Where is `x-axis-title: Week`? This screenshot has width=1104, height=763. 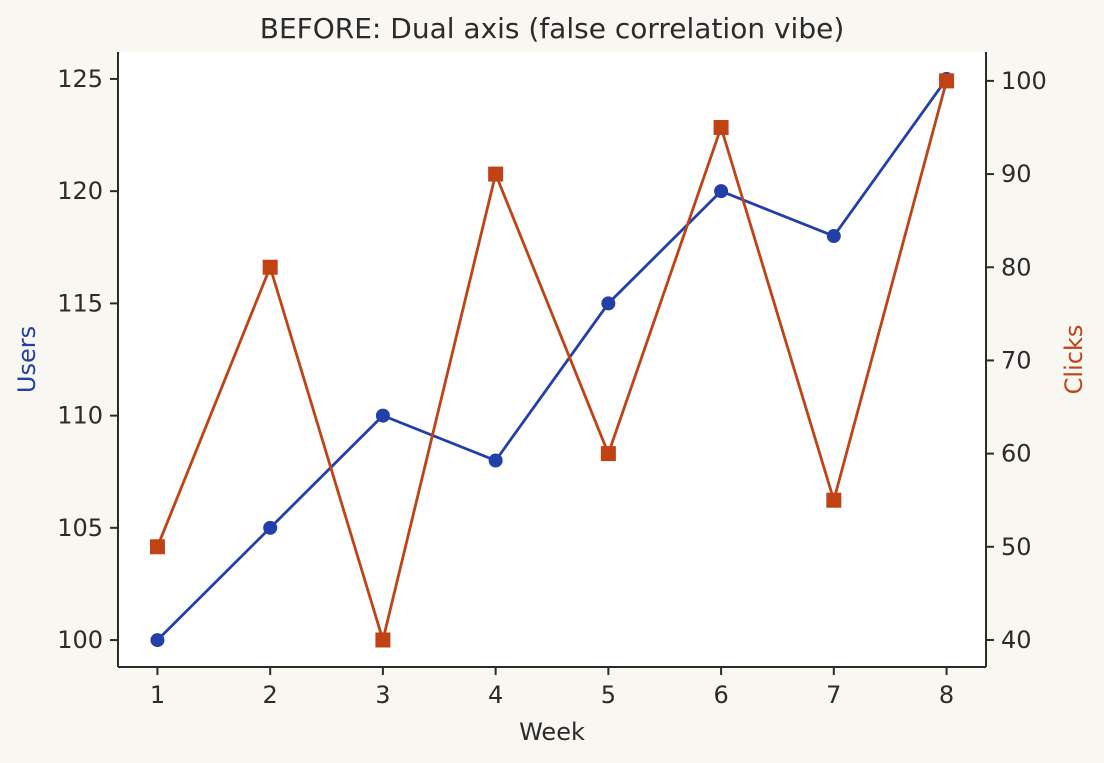 x-axis-title: Week is located at coordinates (552, 732).